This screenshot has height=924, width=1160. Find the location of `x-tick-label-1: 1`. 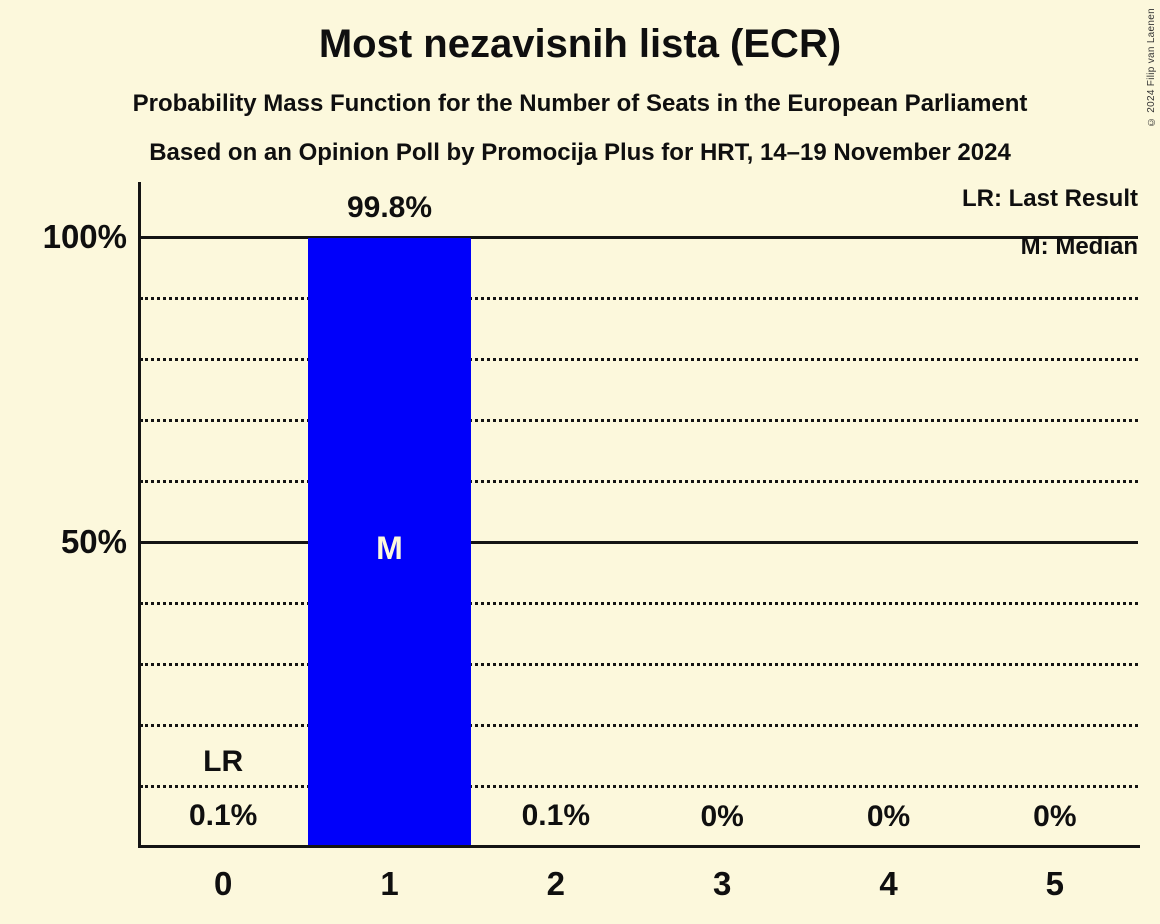

x-tick-label-1: 1 is located at coordinates (389, 883).